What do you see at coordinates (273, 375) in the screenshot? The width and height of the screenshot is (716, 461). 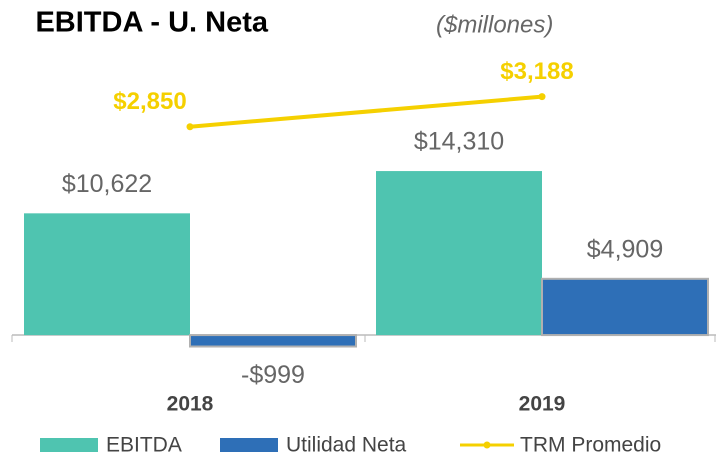 I see `data-label: -$999` at bounding box center [273, 375].